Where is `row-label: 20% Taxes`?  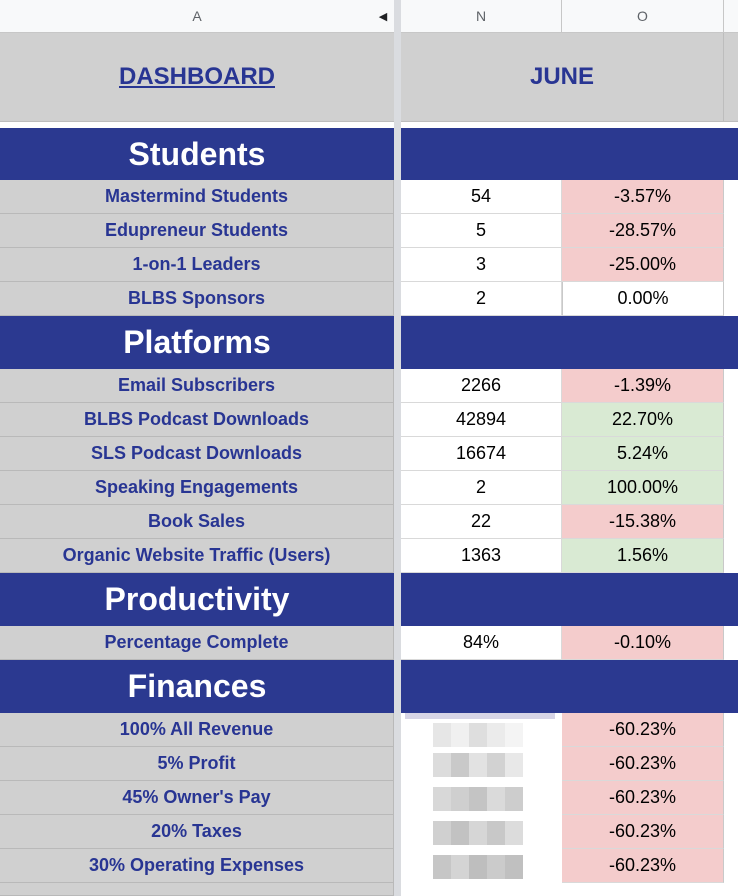 row-label: 20% Taxes is located at coordinates (197, 832).